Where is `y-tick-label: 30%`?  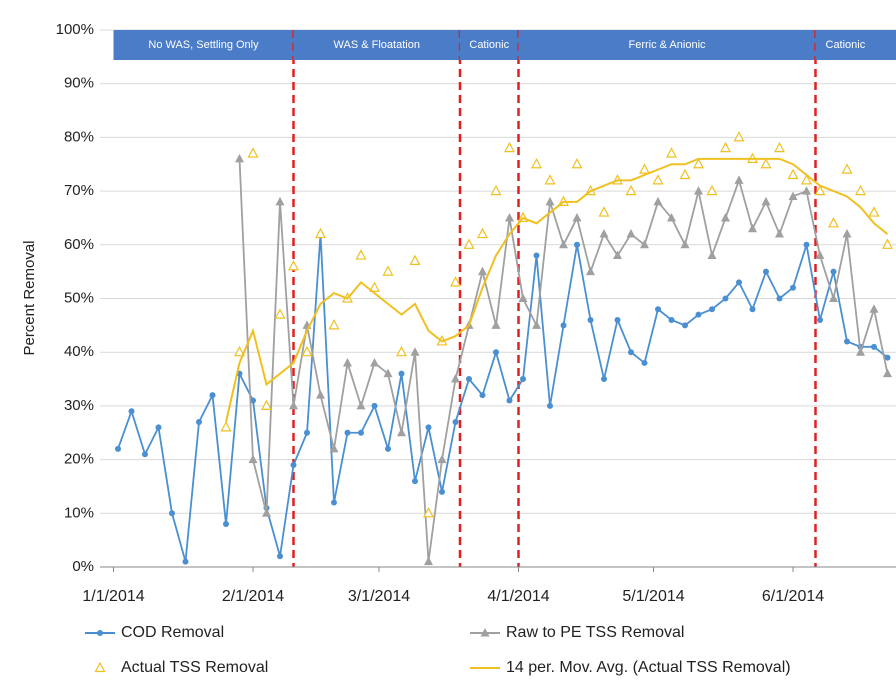 y-tick-label: 30% is located at coordinates (79, 405).